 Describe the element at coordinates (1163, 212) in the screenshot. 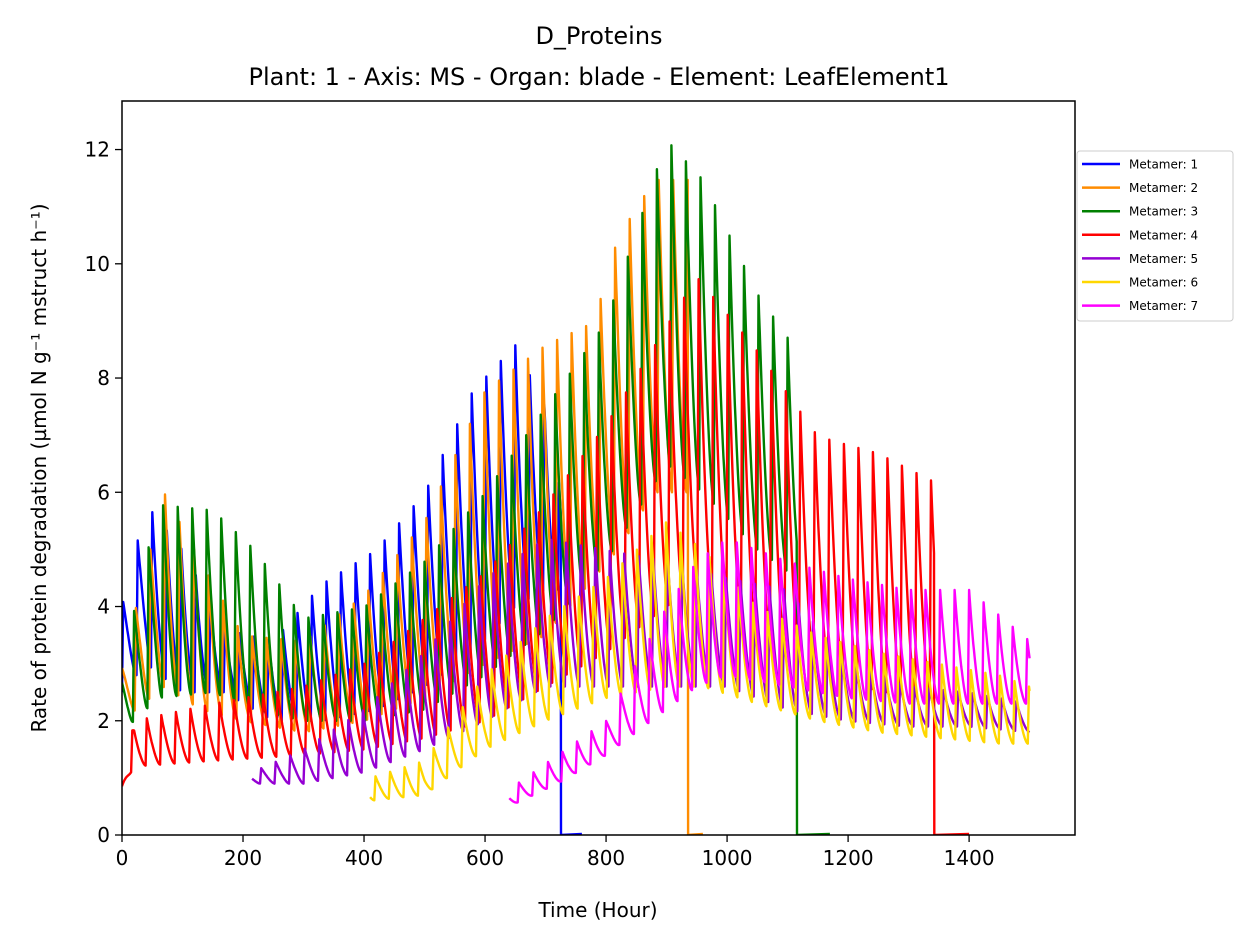

I see `legend-label: Metamer: 3` at that location.